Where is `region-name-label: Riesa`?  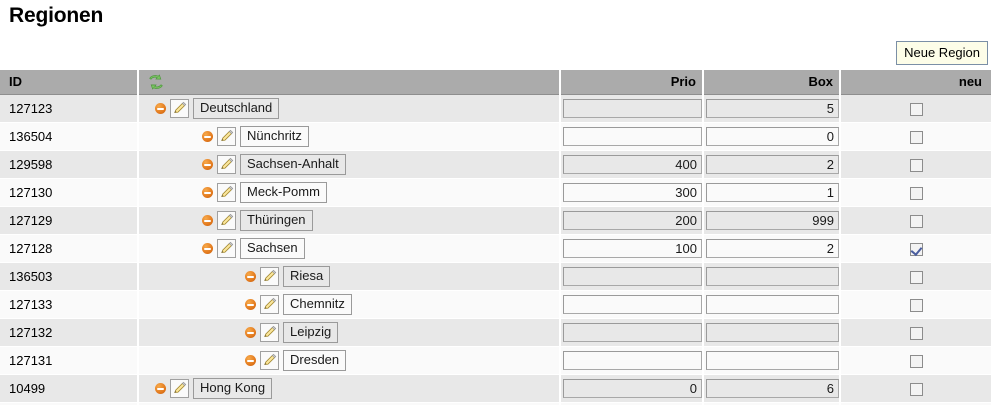
region-name-label: Riesa is located at coordinates (307, 276).